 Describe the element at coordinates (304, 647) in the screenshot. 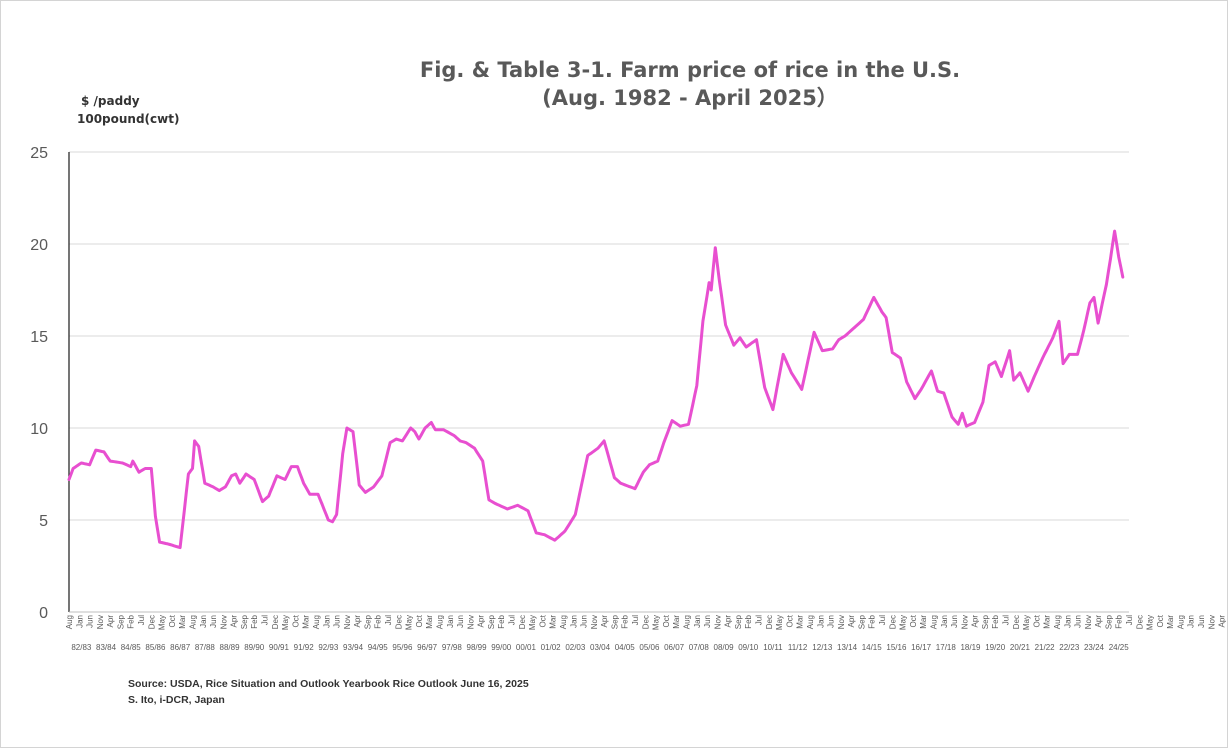

I see `x-tick-year-label: 91/92` at that location.